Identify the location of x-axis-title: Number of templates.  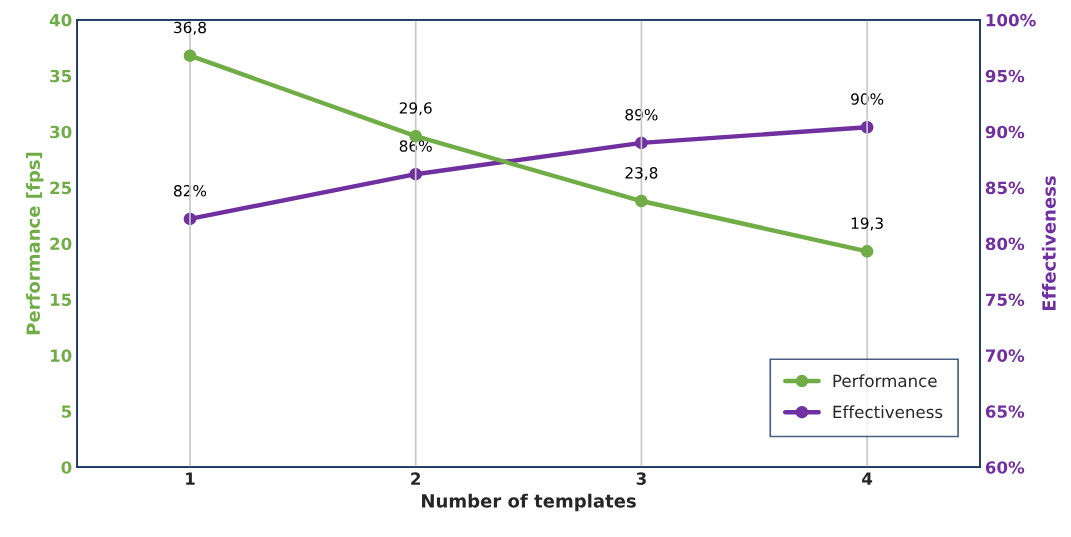
(529, 502).